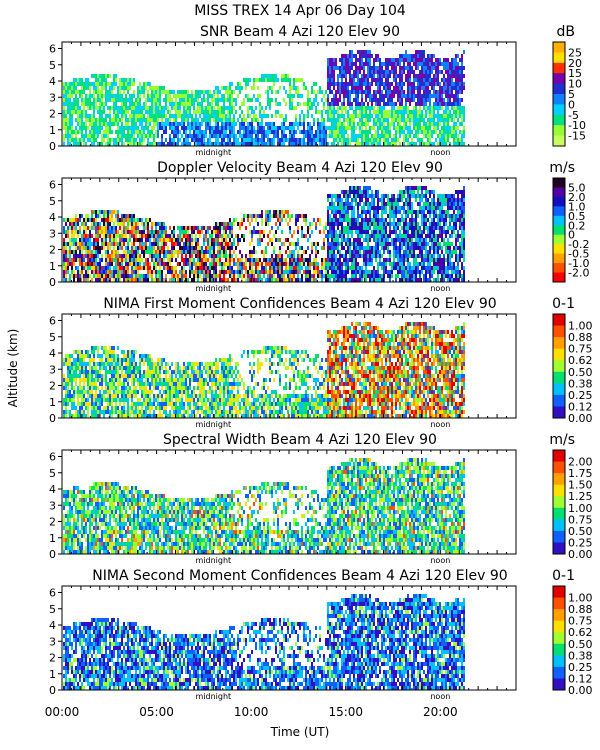 This screenshot has height=750, width=600. I want to click on panel-title: Doppler Velocity Beam 4 Azi 120 Elev 90, so click(300, 168).